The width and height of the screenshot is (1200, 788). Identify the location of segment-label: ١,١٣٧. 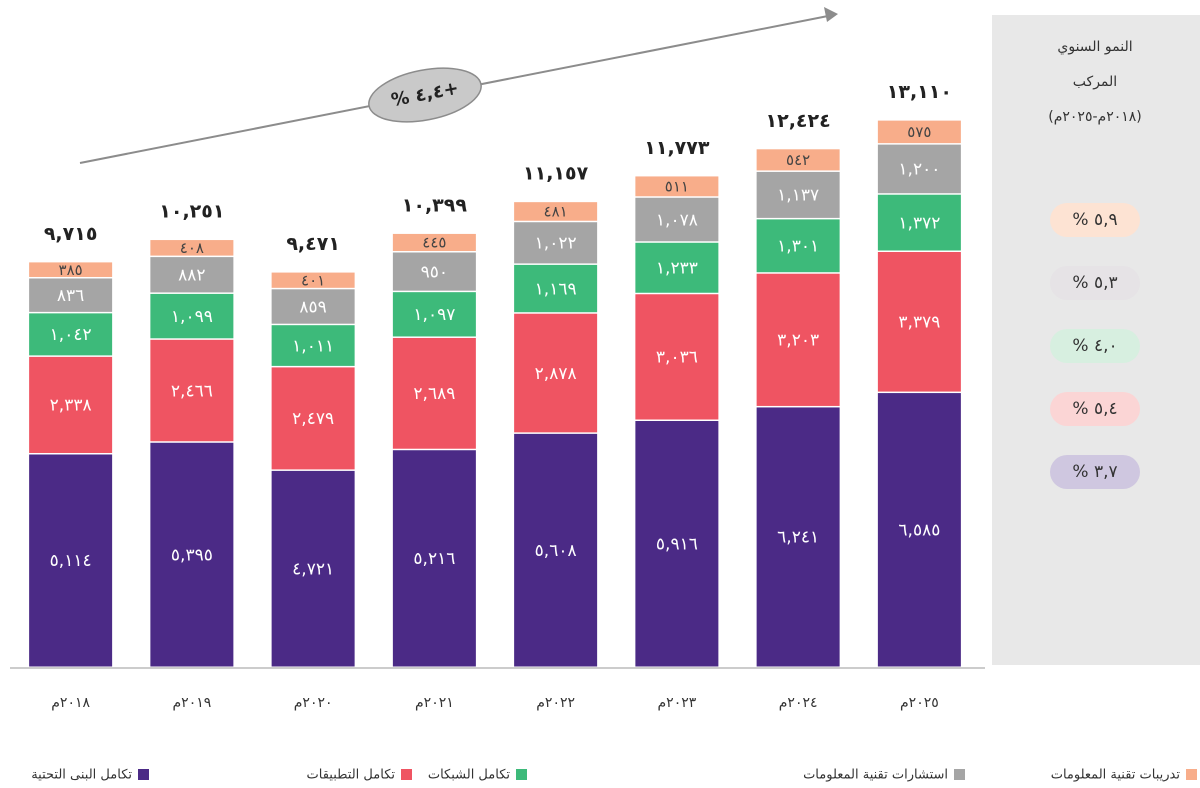
(798, 196).